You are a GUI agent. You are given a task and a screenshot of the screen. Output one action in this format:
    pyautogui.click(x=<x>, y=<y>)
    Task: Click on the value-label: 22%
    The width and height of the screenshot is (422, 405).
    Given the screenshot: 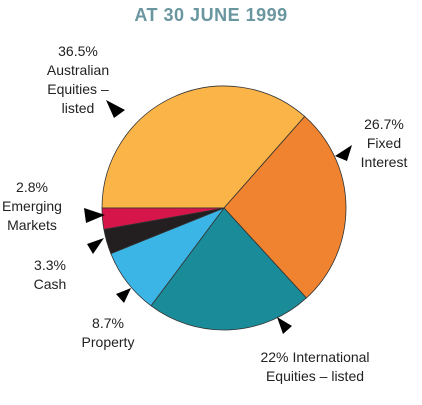 What is the action you would take?
    pyautogui.click(x=274, y=357)
    